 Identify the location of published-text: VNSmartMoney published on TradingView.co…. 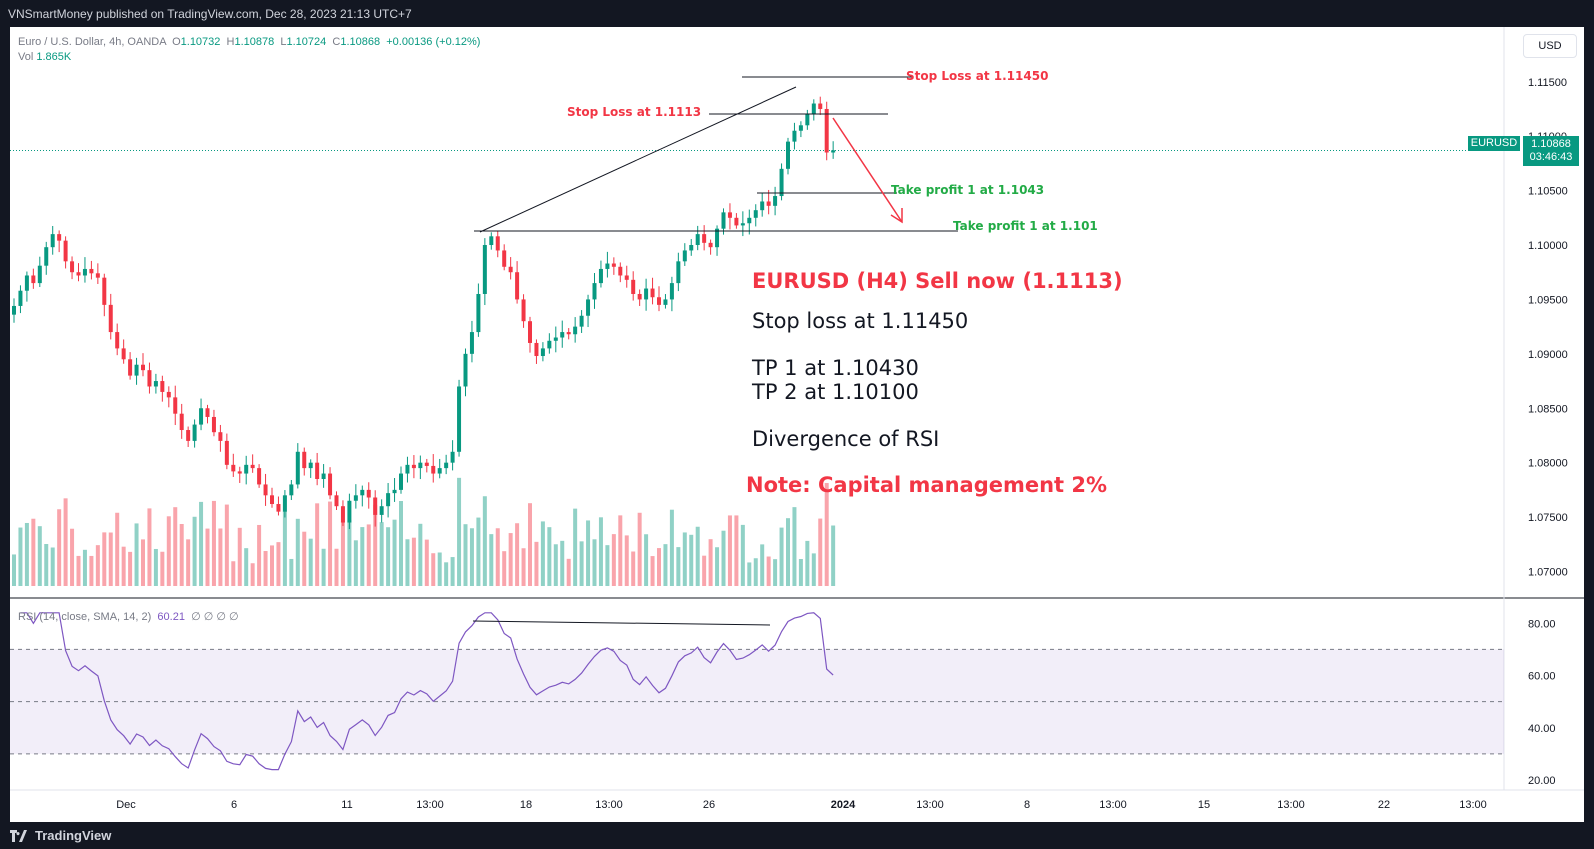
(210, 14).